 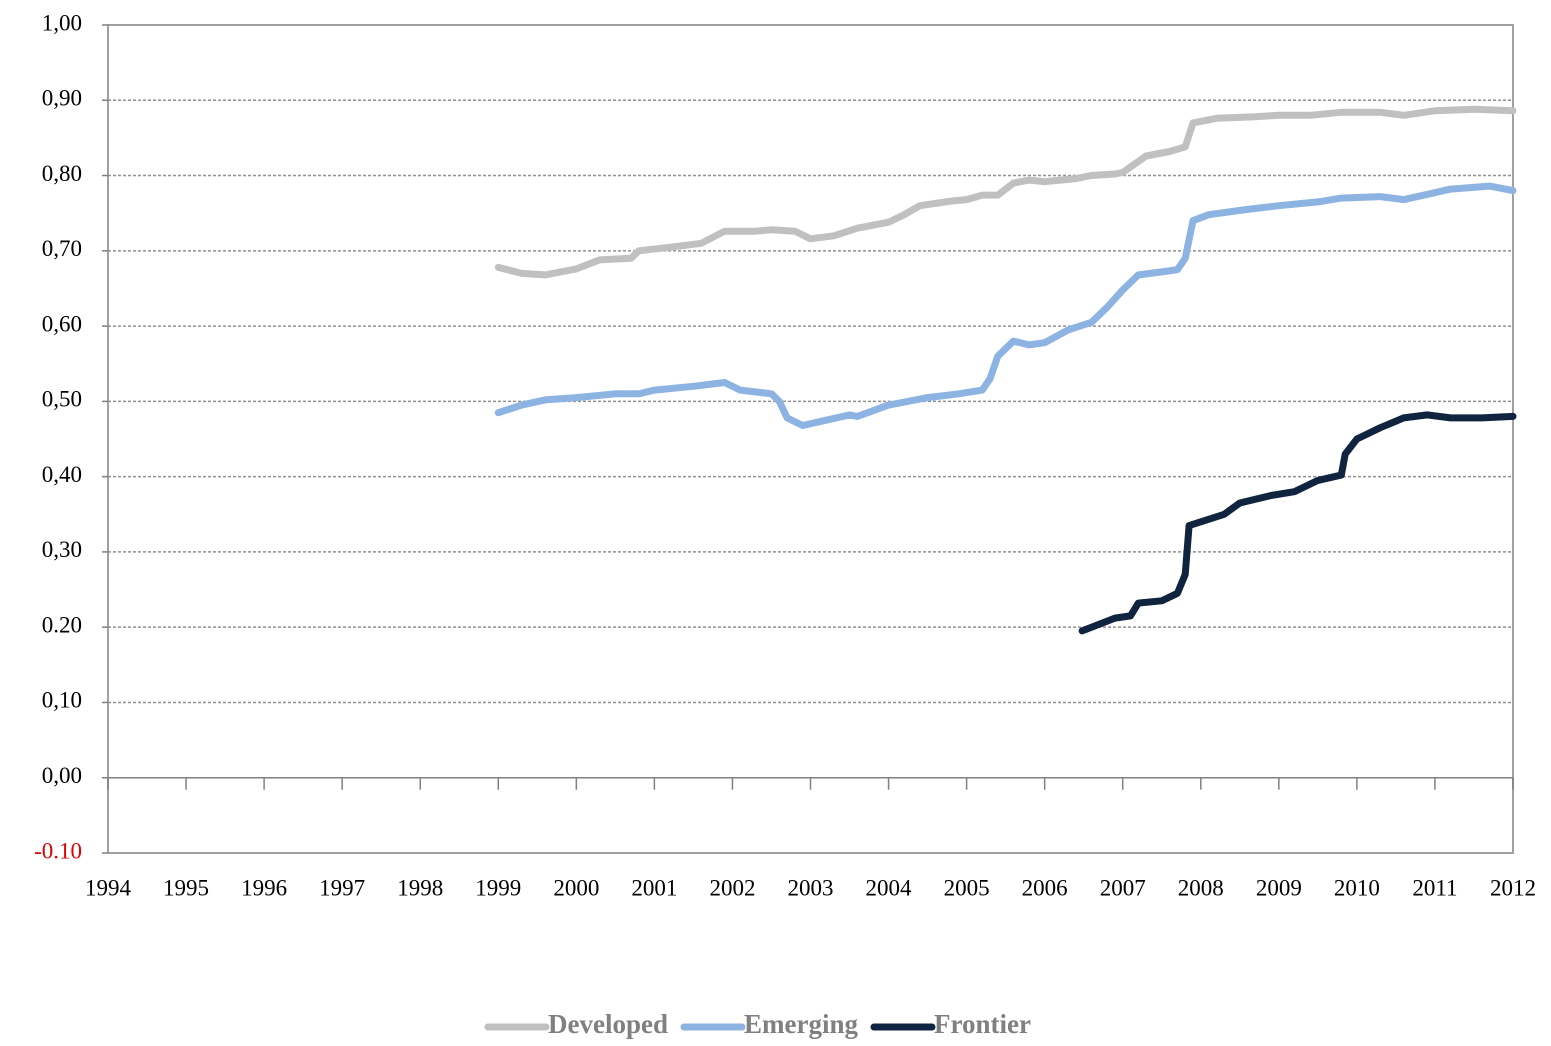 I want to click on x-tick-label: 1994, so click(x=108, y=887).